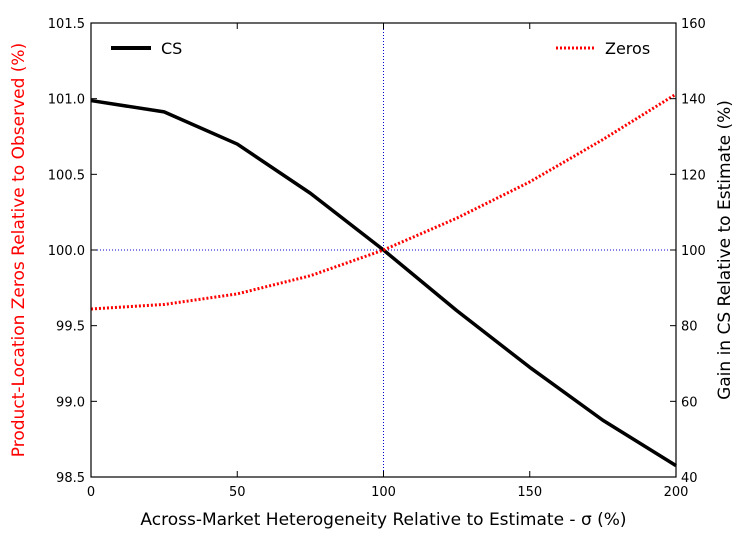 The height and width of the screenshot is (533, 736). What do you see at coordinates (383, 492) in the screenshot?
I see `x-tick-label: 100` at bounding box center [383, 492].